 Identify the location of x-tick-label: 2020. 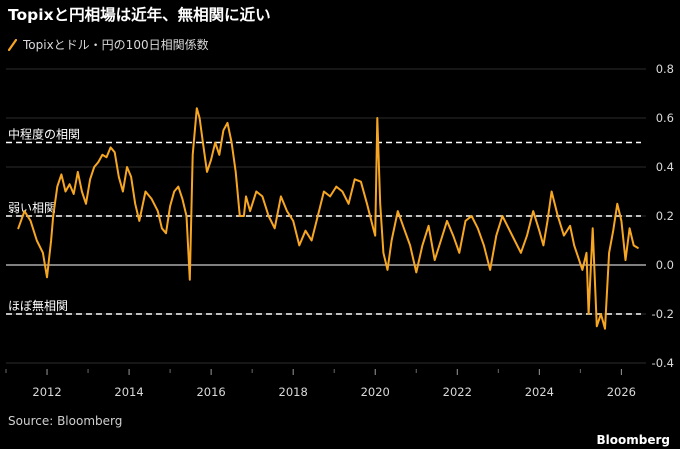
(375, 392).